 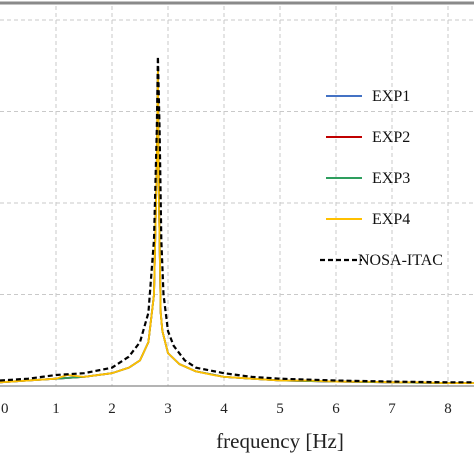 I want to click on legend-label-exp2: EXP2, so click(x=391, y=137).